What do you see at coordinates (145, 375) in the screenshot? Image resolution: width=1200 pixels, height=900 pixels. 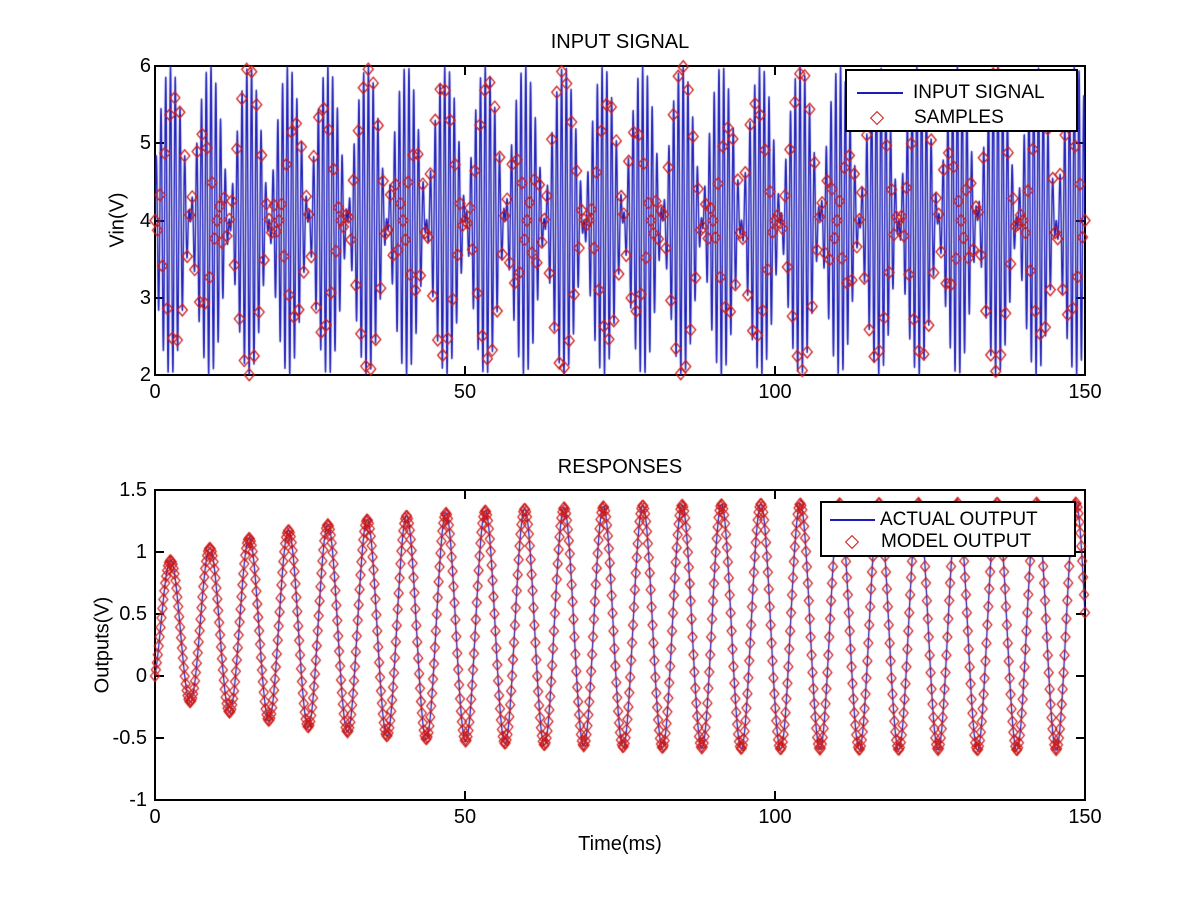 I see `y-tick-label: 2` at bounding box center [145, 375].